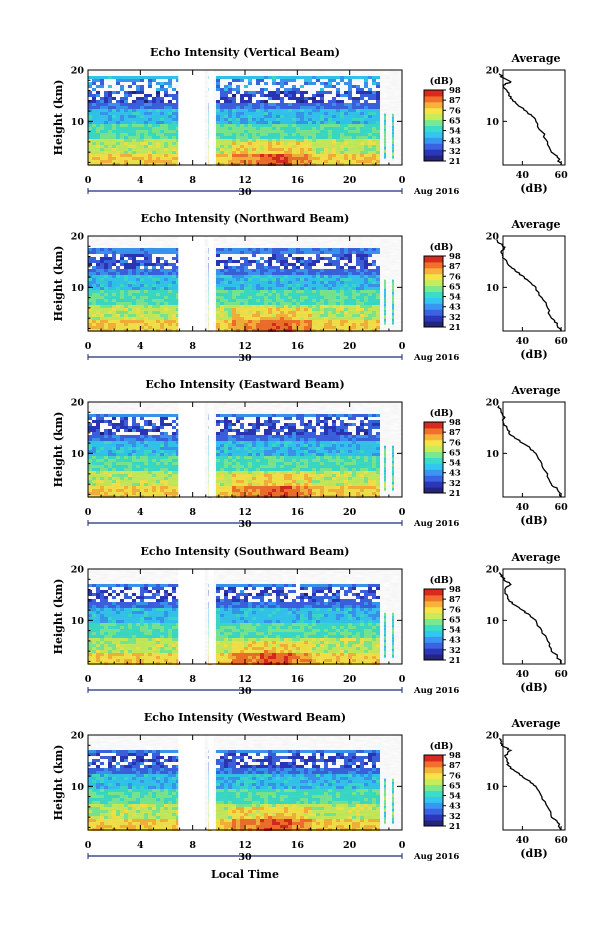 This screenshot has height=929, width=616. What do you see at coordinates (244, 384) in the screenshot?
I see `panel-title: Echo Intensity (Eastward Beam)` at bounding box center [244, 384].